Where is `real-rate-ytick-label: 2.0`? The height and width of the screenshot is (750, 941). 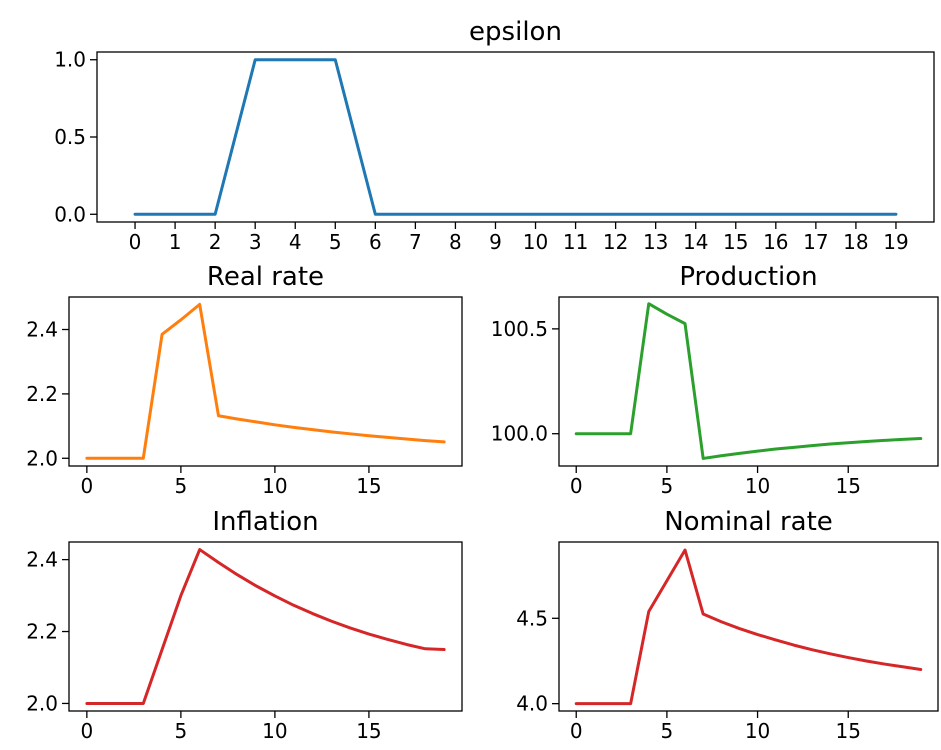 real-rate-ytick-label: 2.0 is located at coordinates (42, 458).